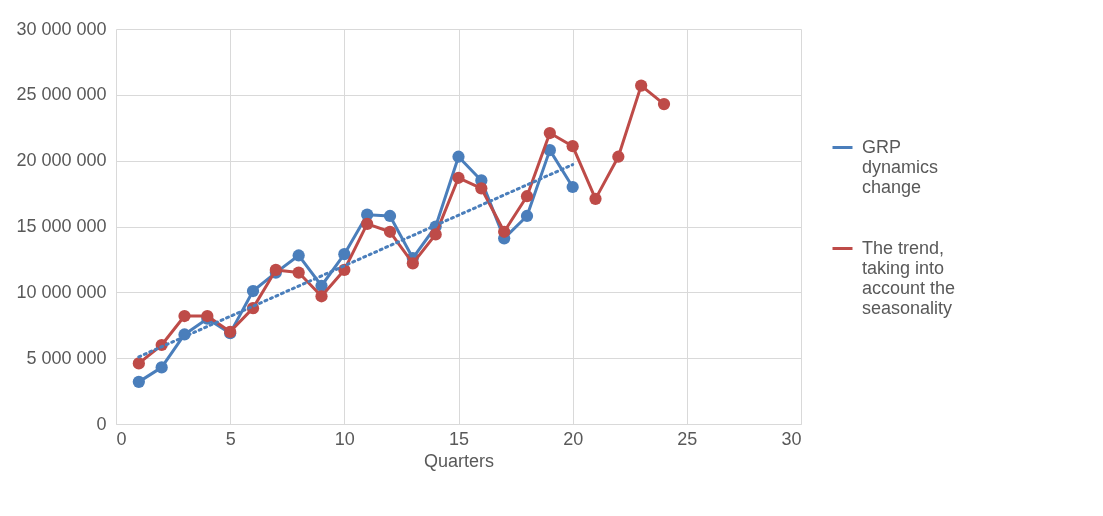 Image resolution: width=1103 pixels, height=516 pixels. Describe the element at coordinates (230, 438) in the screenshot. I see `x-tick-label: 5` at that location.